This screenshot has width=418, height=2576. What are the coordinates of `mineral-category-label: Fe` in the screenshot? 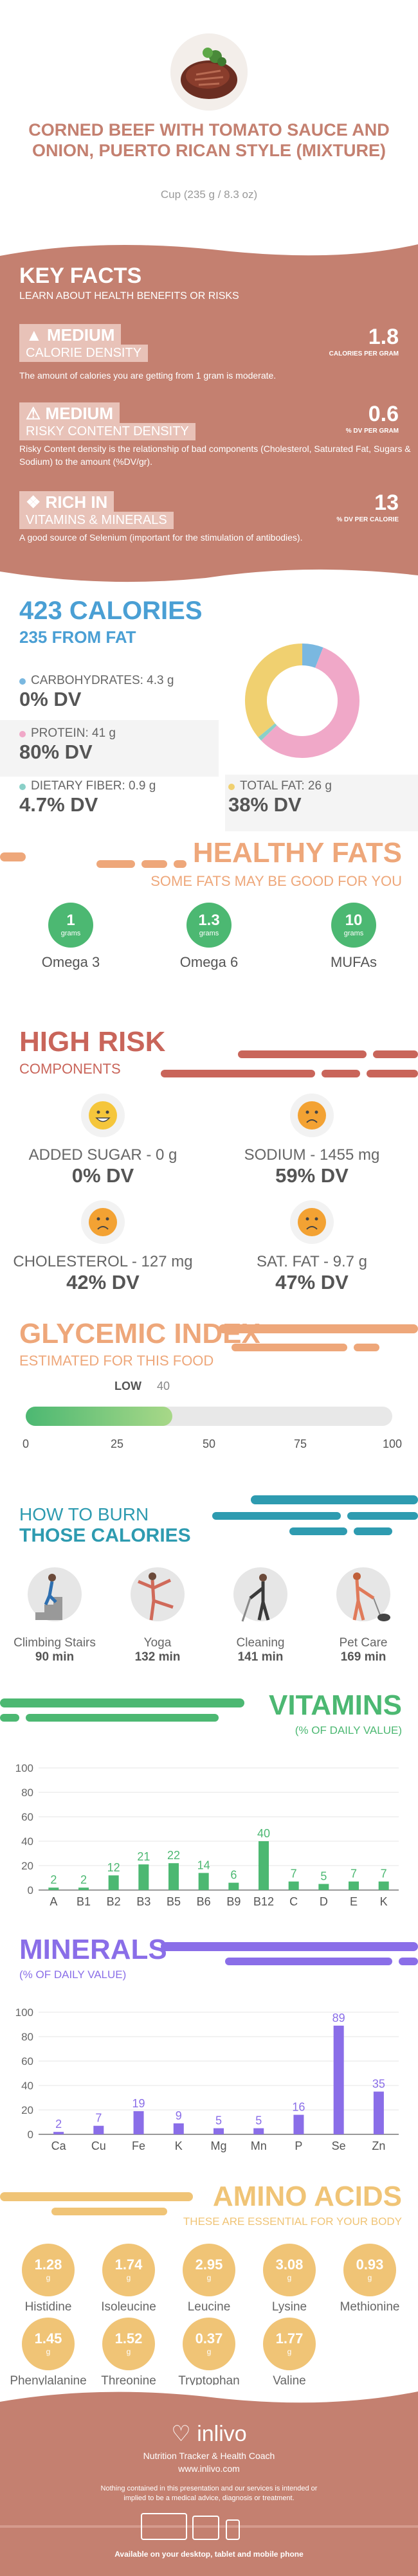 It's located at (138, 2145).